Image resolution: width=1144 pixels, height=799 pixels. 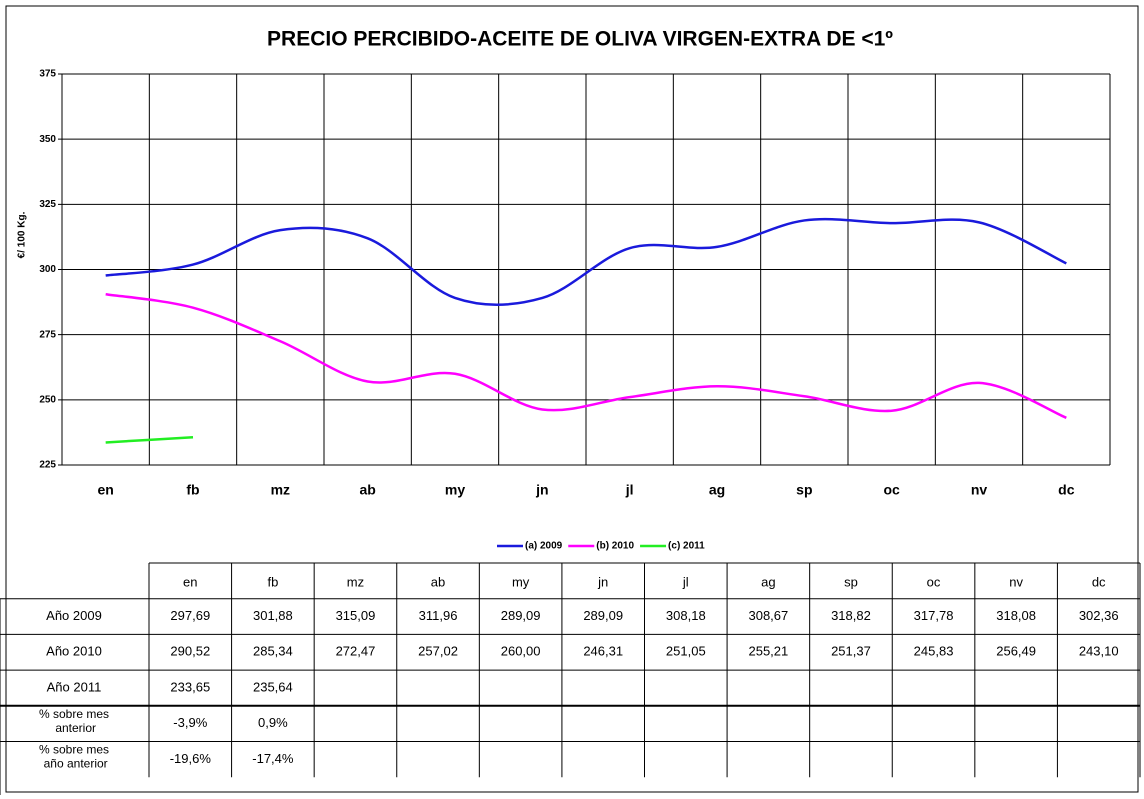 I want to click on table-header: dc, so click(x=1099, y=581).